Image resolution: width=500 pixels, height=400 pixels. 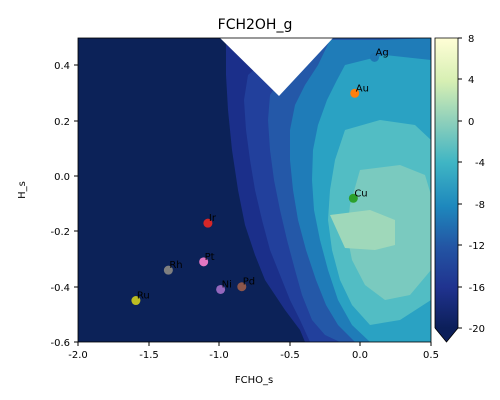 I want to click on data-point-pd, so click(x=242, y=287).